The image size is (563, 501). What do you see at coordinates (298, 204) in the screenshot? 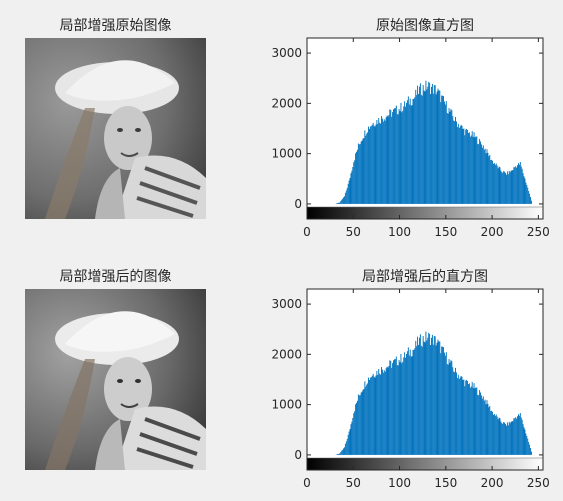
I see `y-tick-label: 0` at bounding box center [298, 204].